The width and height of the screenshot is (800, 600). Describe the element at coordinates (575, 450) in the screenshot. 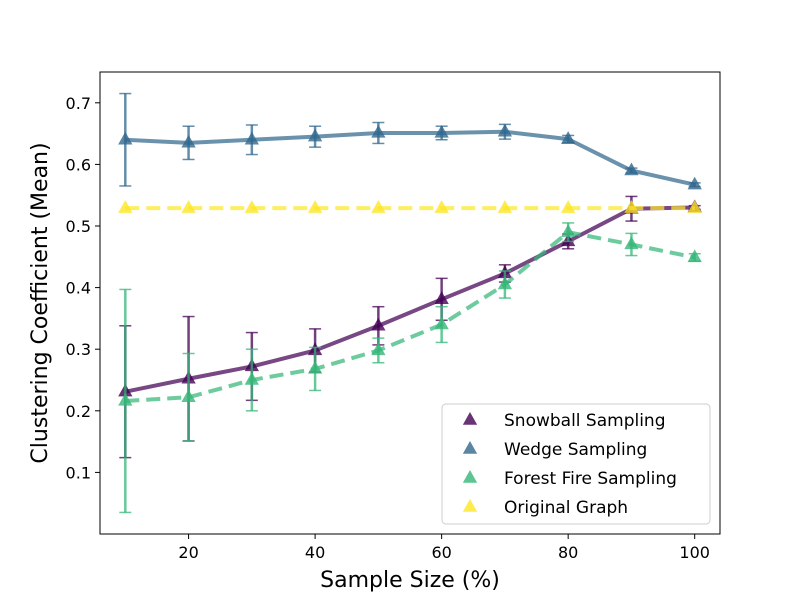

I see `legend-label: Wedge Sampling` at that location.